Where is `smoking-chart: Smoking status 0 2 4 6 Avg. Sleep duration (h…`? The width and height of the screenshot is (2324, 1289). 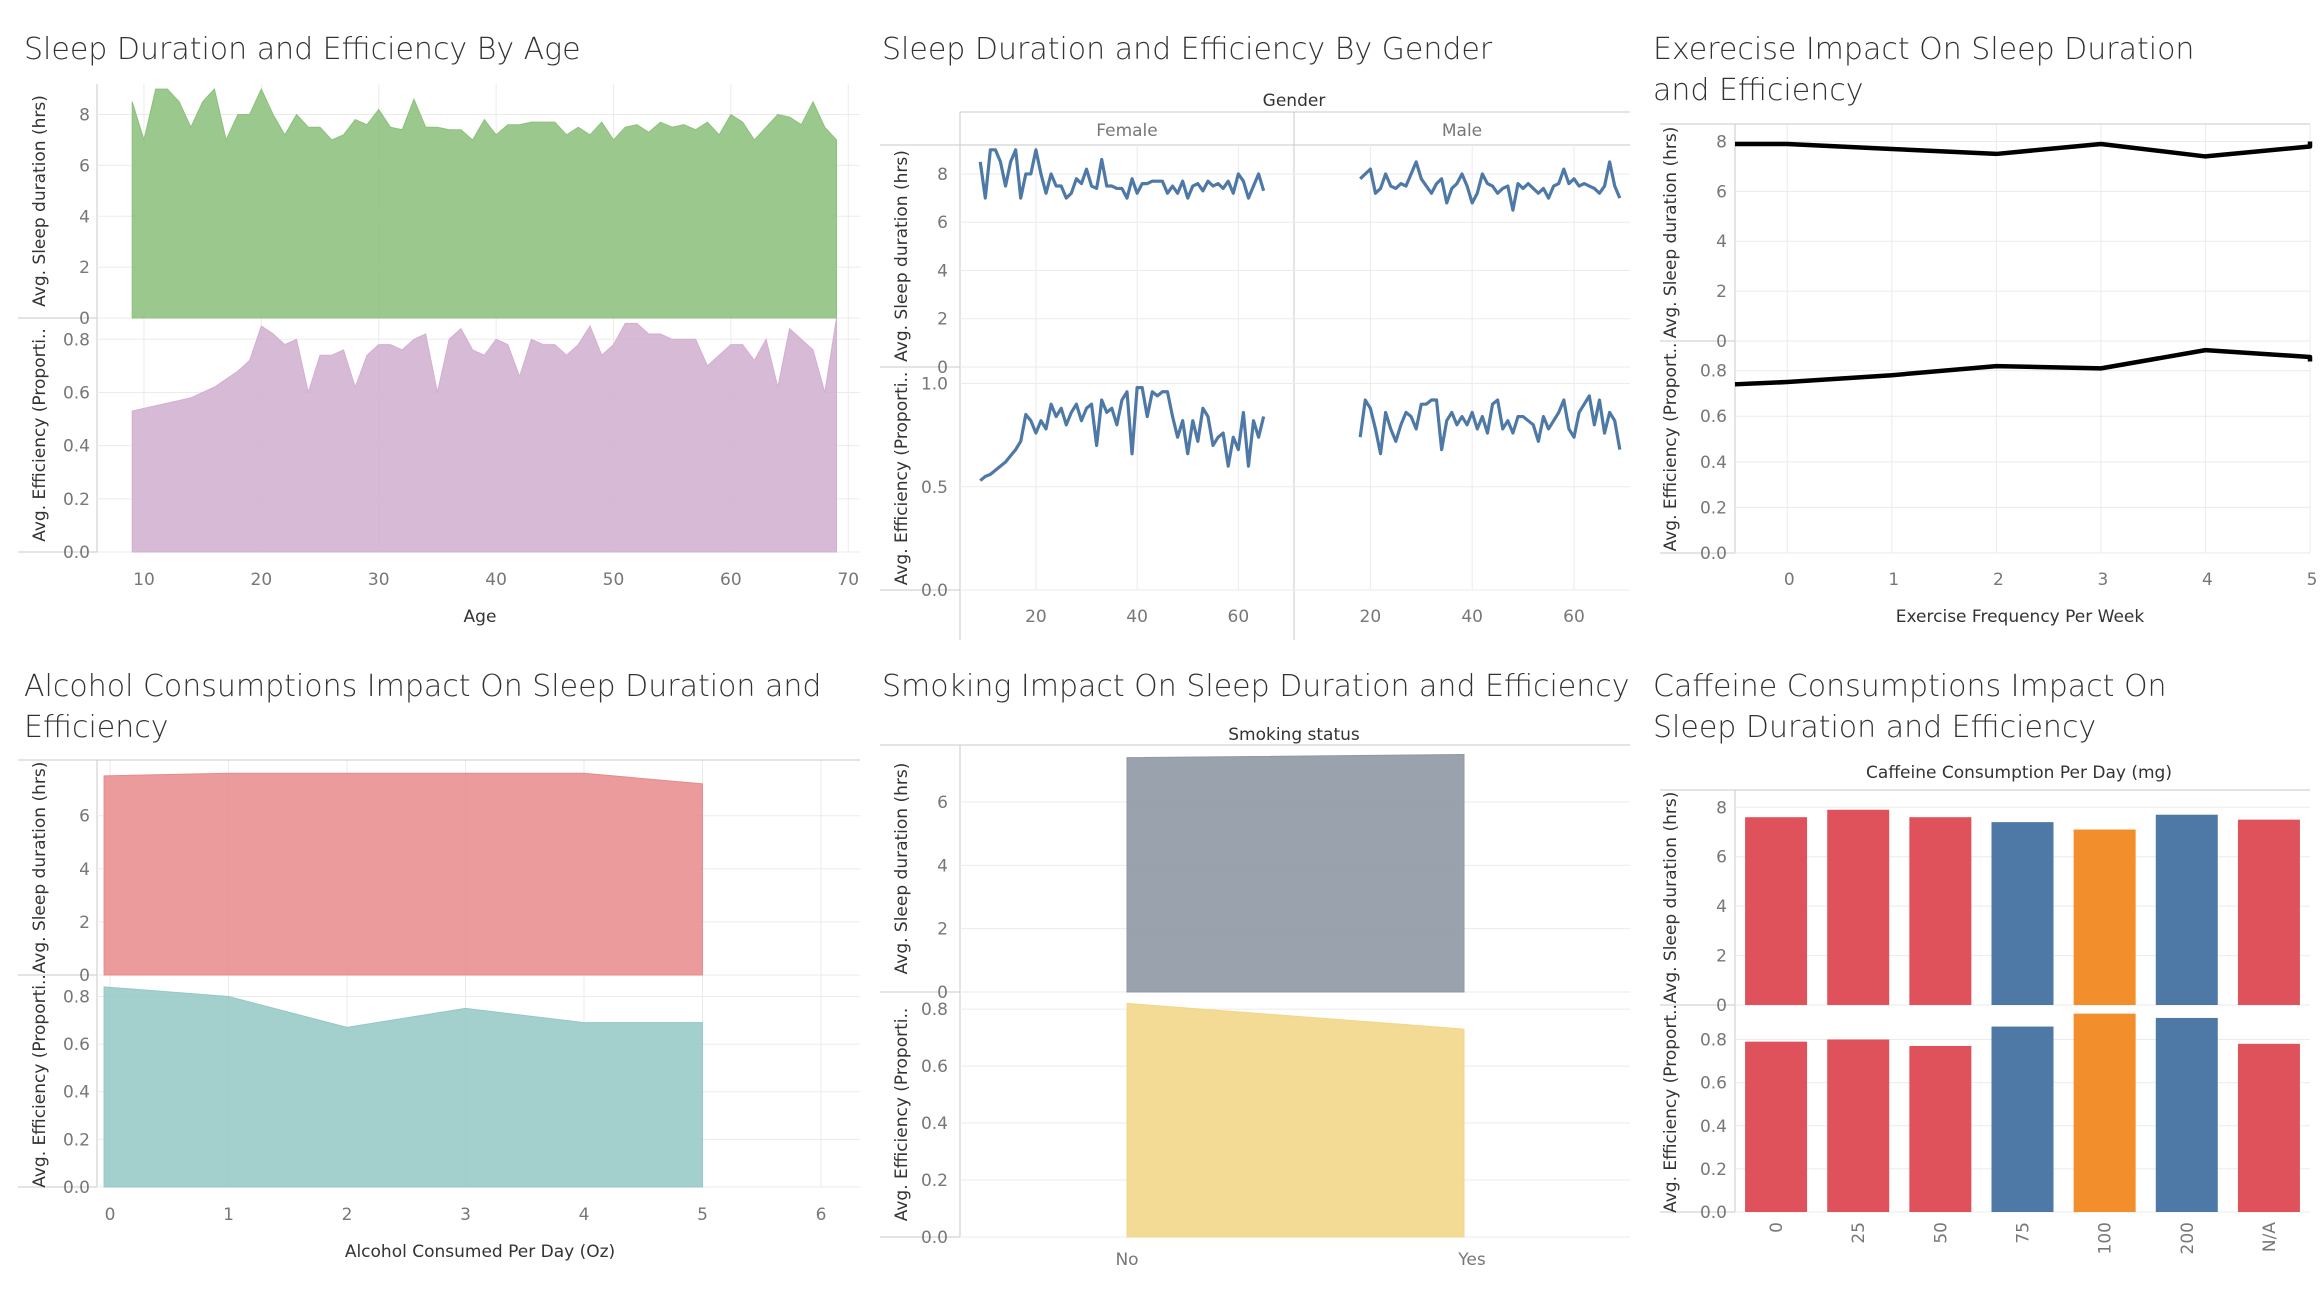
smoking-chart: Smoking status 0 2 4 6 Avg. Sleep duration (h… is located at coordinates (1255, 997).